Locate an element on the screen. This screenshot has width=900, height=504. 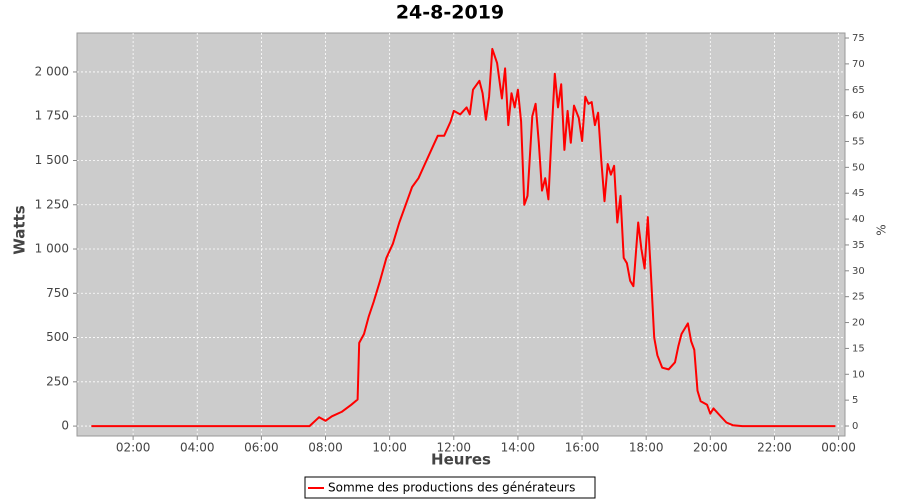
y2-tick-label: 30 is located at coordinates (858, 271).